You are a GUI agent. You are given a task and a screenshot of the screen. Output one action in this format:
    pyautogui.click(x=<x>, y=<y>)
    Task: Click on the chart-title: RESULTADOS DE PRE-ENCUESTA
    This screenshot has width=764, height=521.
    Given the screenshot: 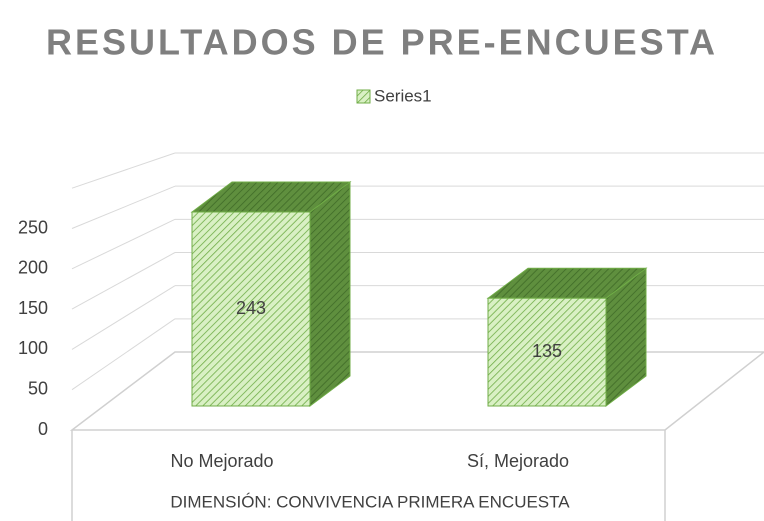 What is the action you would take?
    pyautogui.click(x=382, y=42)
    